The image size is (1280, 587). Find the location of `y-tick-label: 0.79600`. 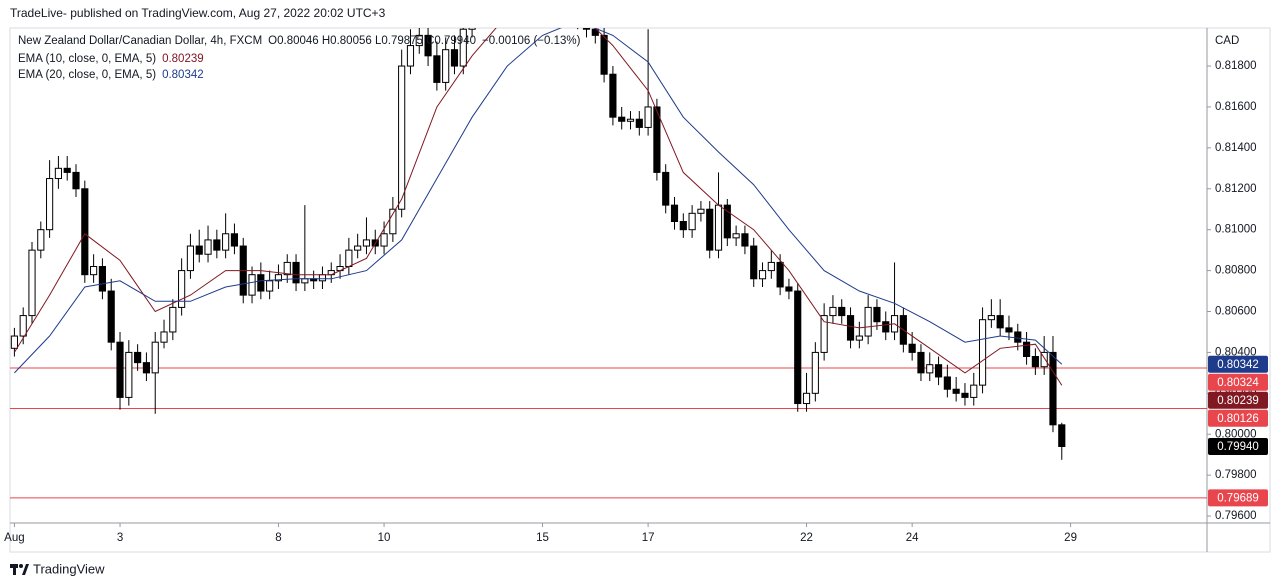

y-tick-label: 0.79600 is located at coordinates (1236, 516).